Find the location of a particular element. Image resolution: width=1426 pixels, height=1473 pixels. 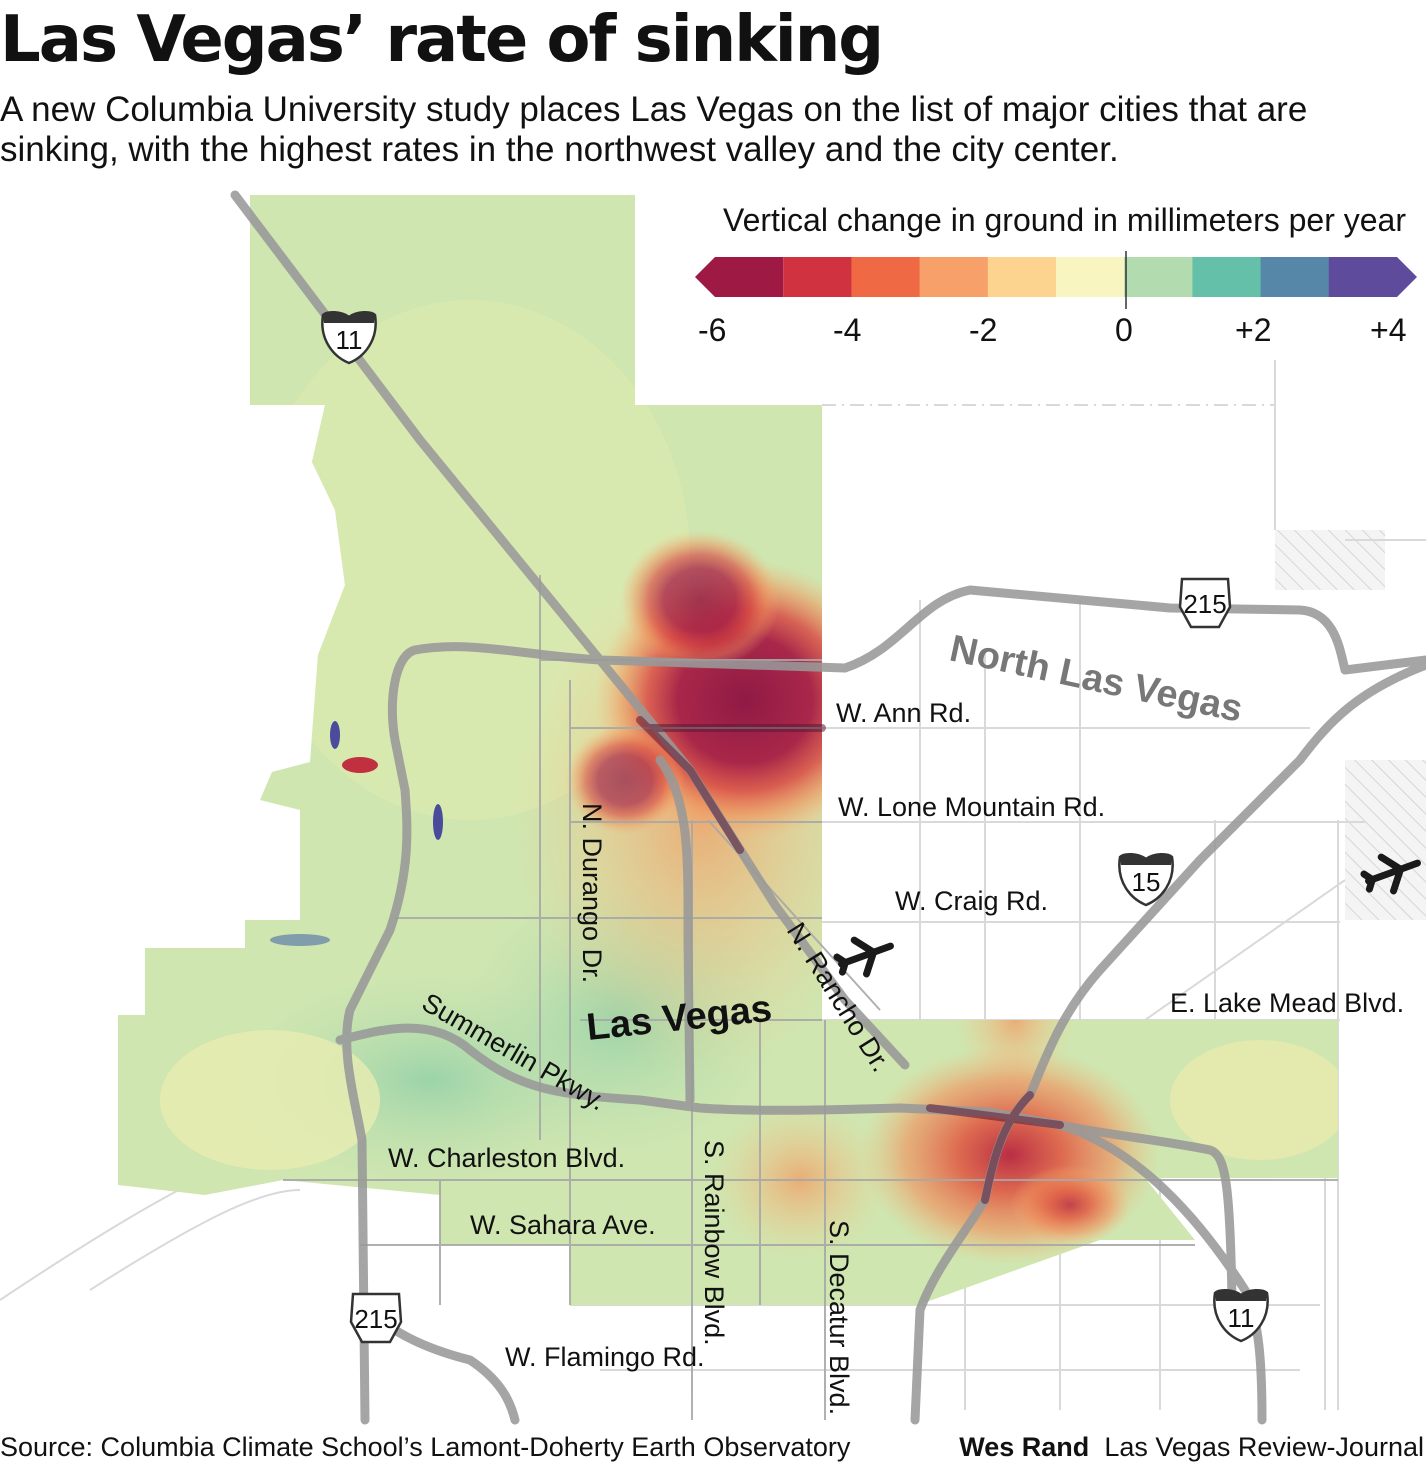

hatched-area is located at coordinates (1385, 840).